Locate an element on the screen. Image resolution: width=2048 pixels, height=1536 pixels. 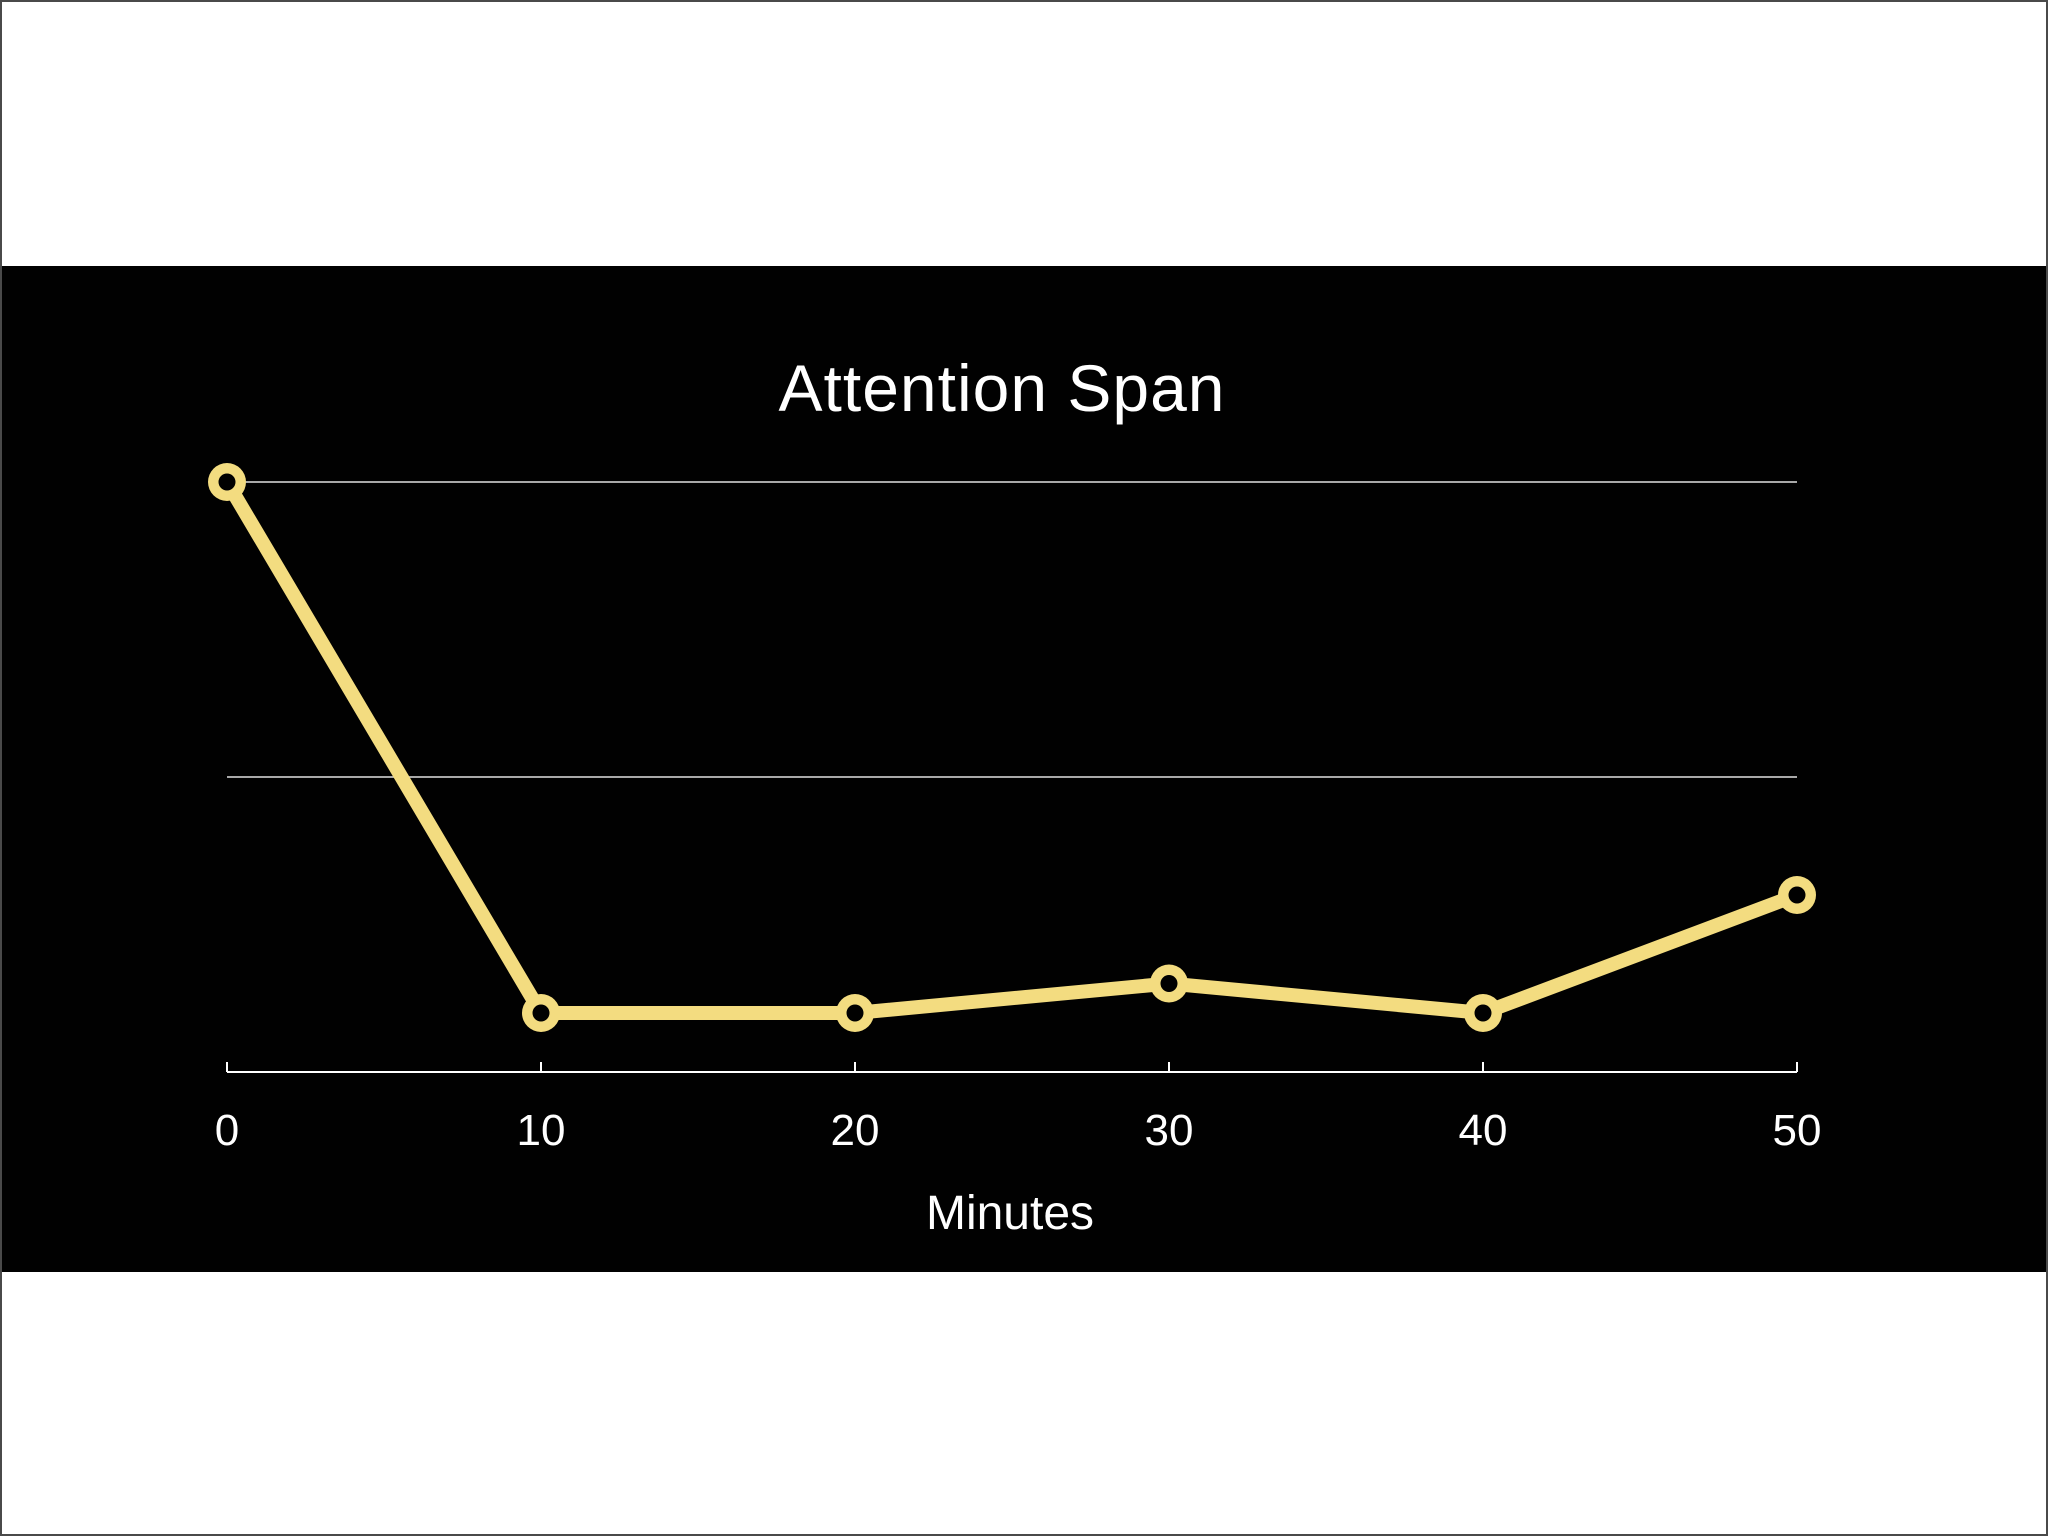
x-tick-label: 20 is located at coordinates (855, 1130).